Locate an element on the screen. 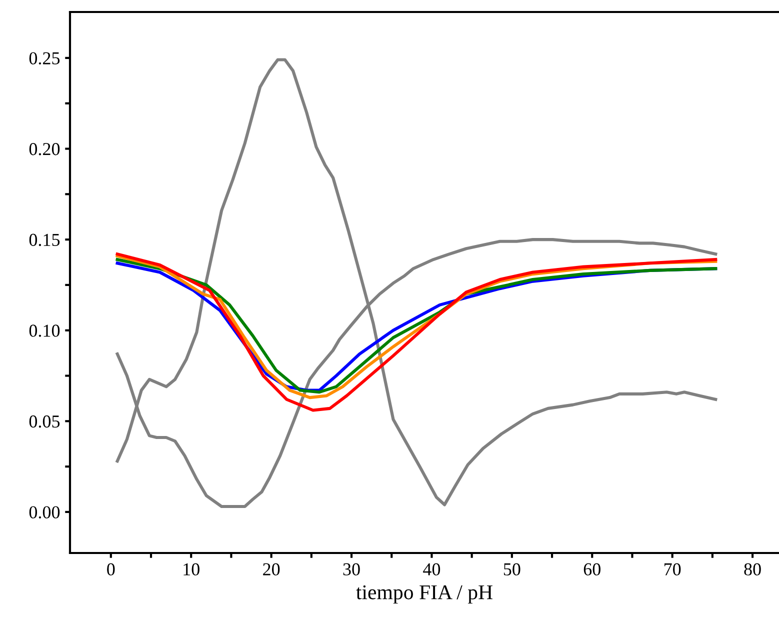  y-tick-label: 0.25 is located at coordinates (44, 58).